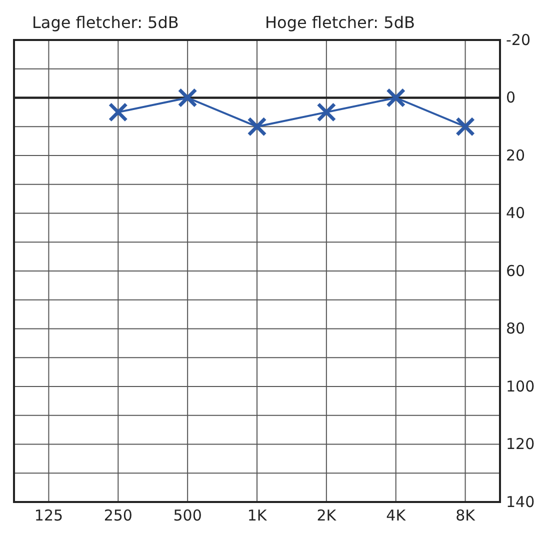  What do you see at coordinates (396, 515) in the screenshot?
I see `x-tick-label: 4K` at bounding box center [396, 515].